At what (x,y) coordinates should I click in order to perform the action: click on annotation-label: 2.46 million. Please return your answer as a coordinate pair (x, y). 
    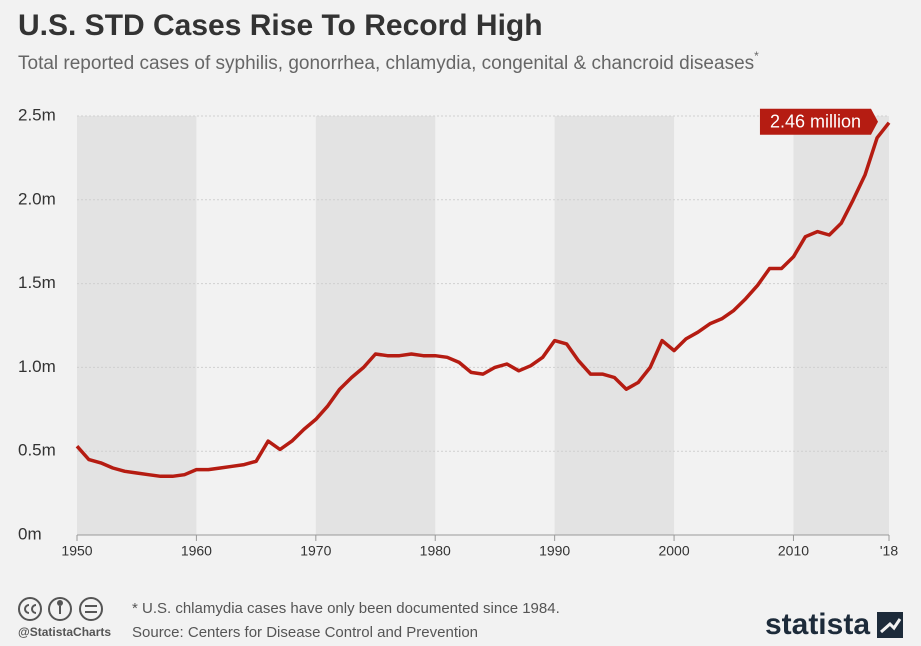
    Looking at the image, I should click on (815, 121).